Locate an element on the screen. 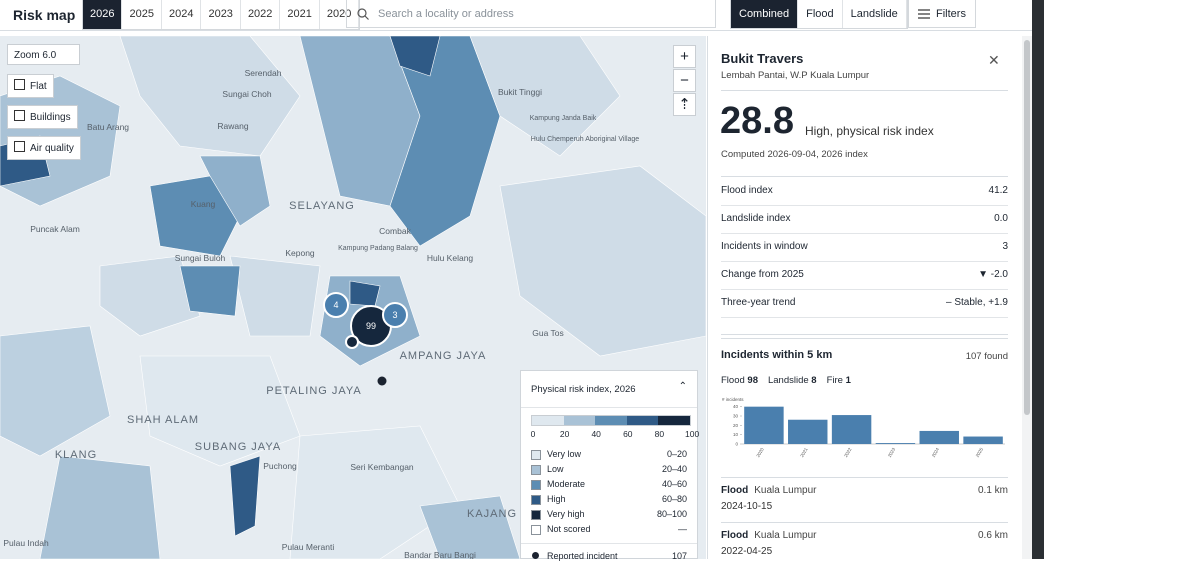 This screenshot has height=568, width=1200. mode-button: Combined is located at coordinates (765, 14).